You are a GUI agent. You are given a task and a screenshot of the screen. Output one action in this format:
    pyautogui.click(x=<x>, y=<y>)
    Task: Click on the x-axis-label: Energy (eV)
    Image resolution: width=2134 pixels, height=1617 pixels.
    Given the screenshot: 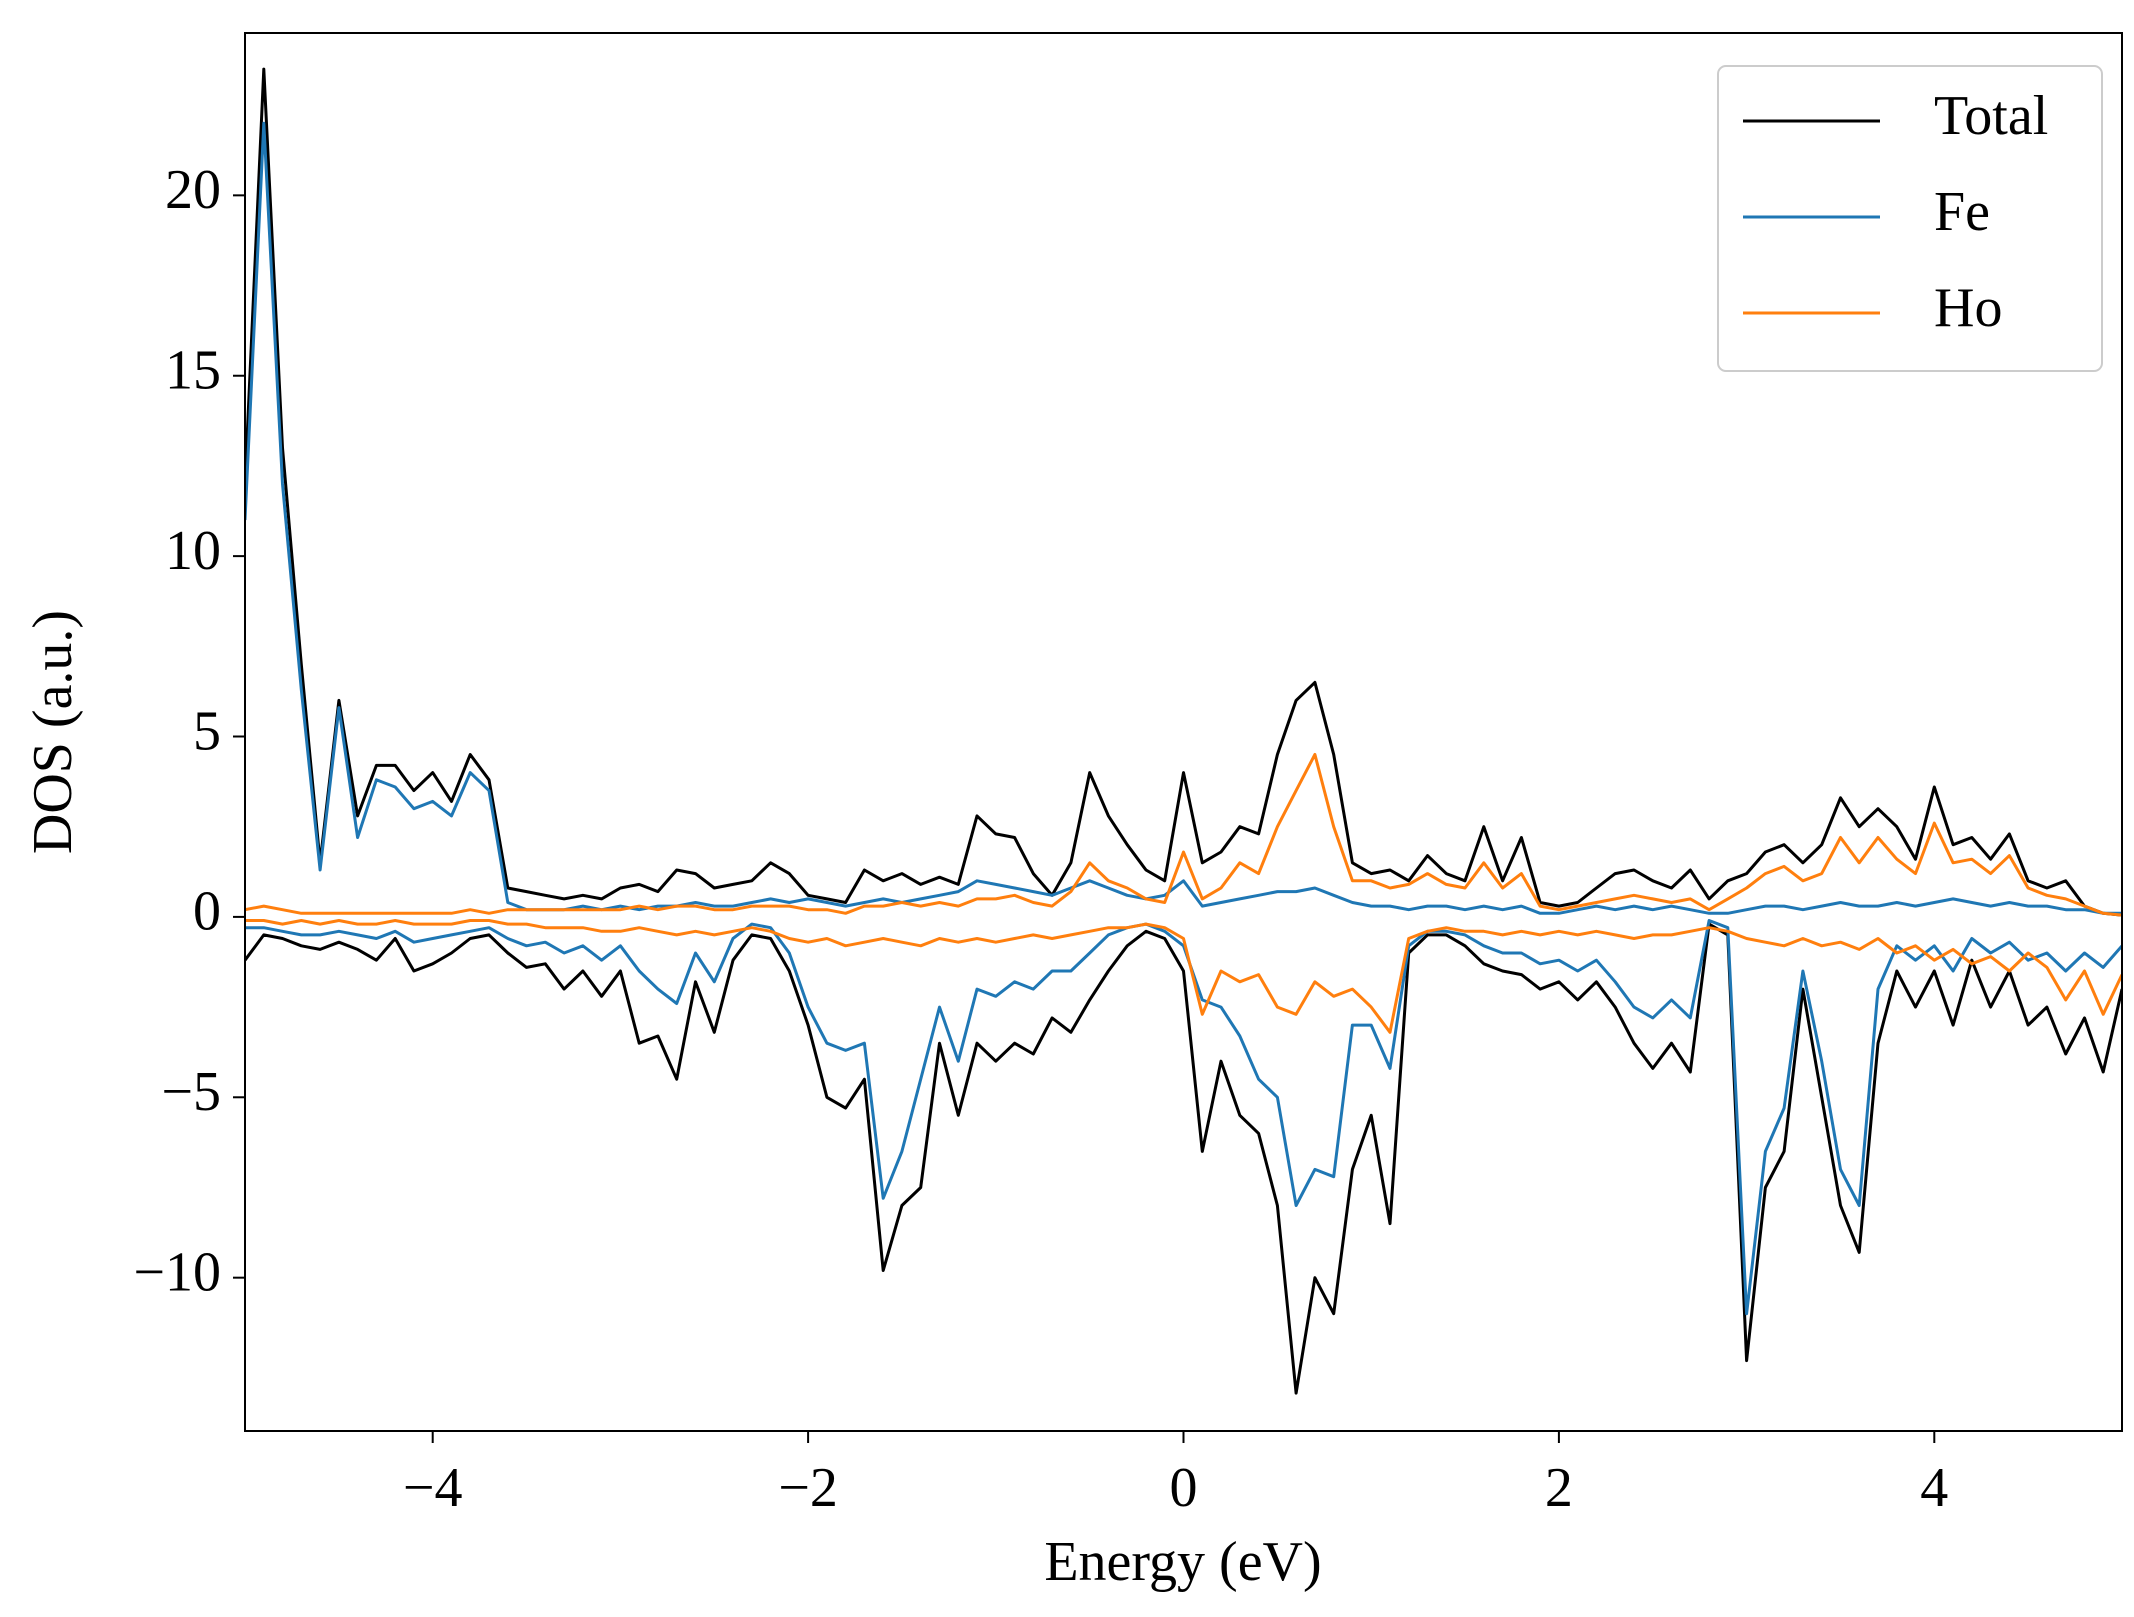 What is the action you would take?
    pyautogui.click(x=1182, y=1562)
    